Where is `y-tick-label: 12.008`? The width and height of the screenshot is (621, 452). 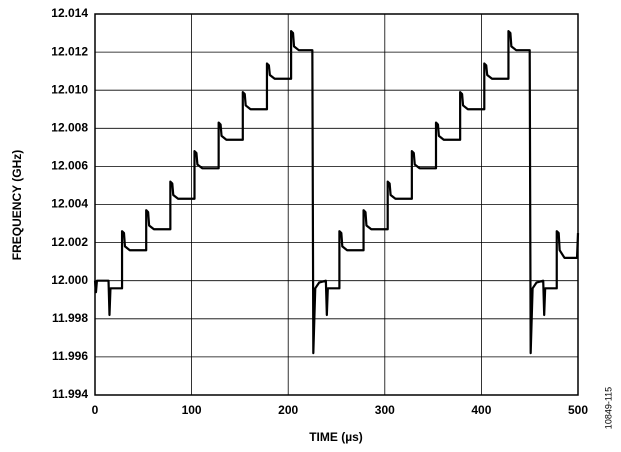
y-tick-label: 12.008 is located at coordinates (69, 127).